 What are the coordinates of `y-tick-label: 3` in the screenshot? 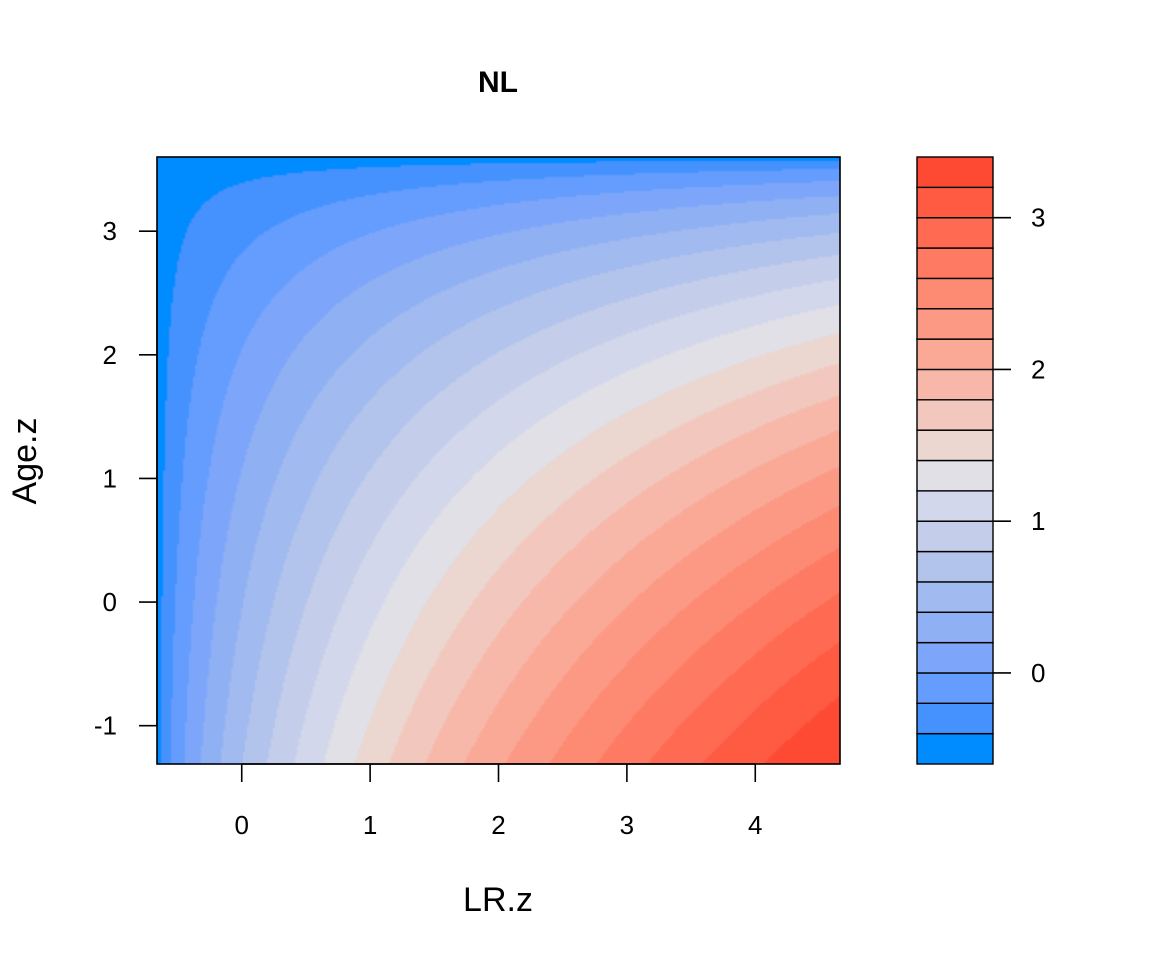 It's located at (110, 231).